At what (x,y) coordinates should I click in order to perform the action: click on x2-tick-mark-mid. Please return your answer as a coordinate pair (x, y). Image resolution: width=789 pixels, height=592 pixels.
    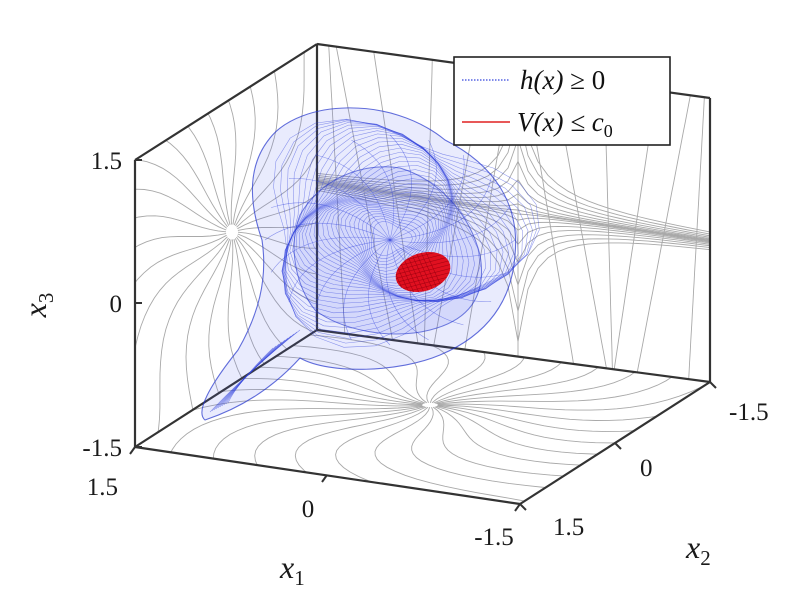
    Looking at the image, I should click on (618, 446).